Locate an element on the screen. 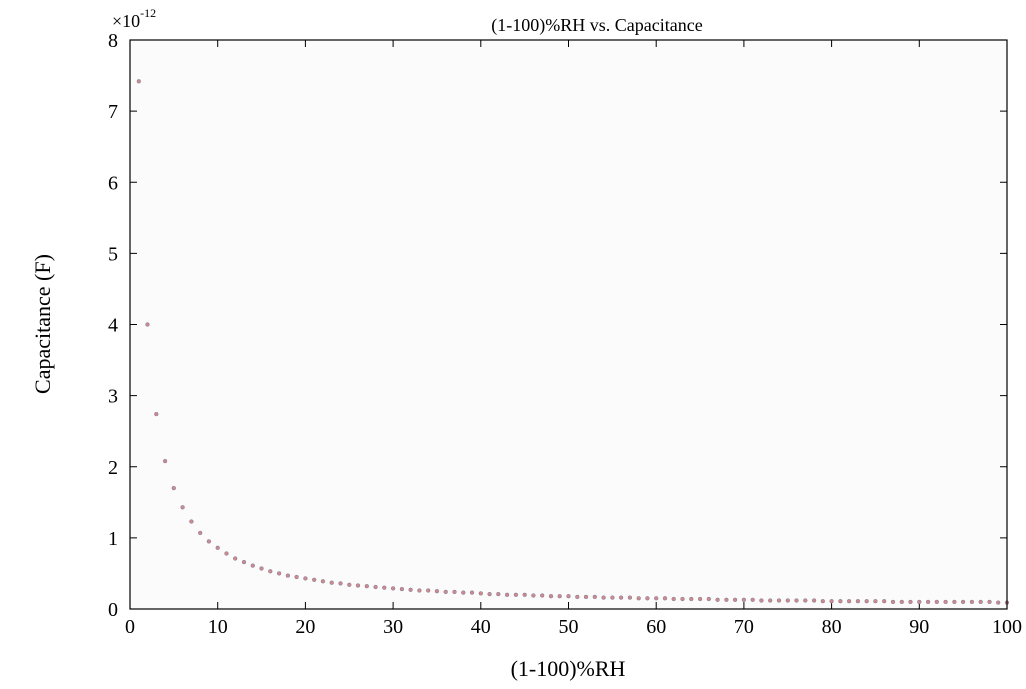 The width and height of the screenshot is (1026, 689). x-tick-label: 50 is located at coordinates (569, 627).